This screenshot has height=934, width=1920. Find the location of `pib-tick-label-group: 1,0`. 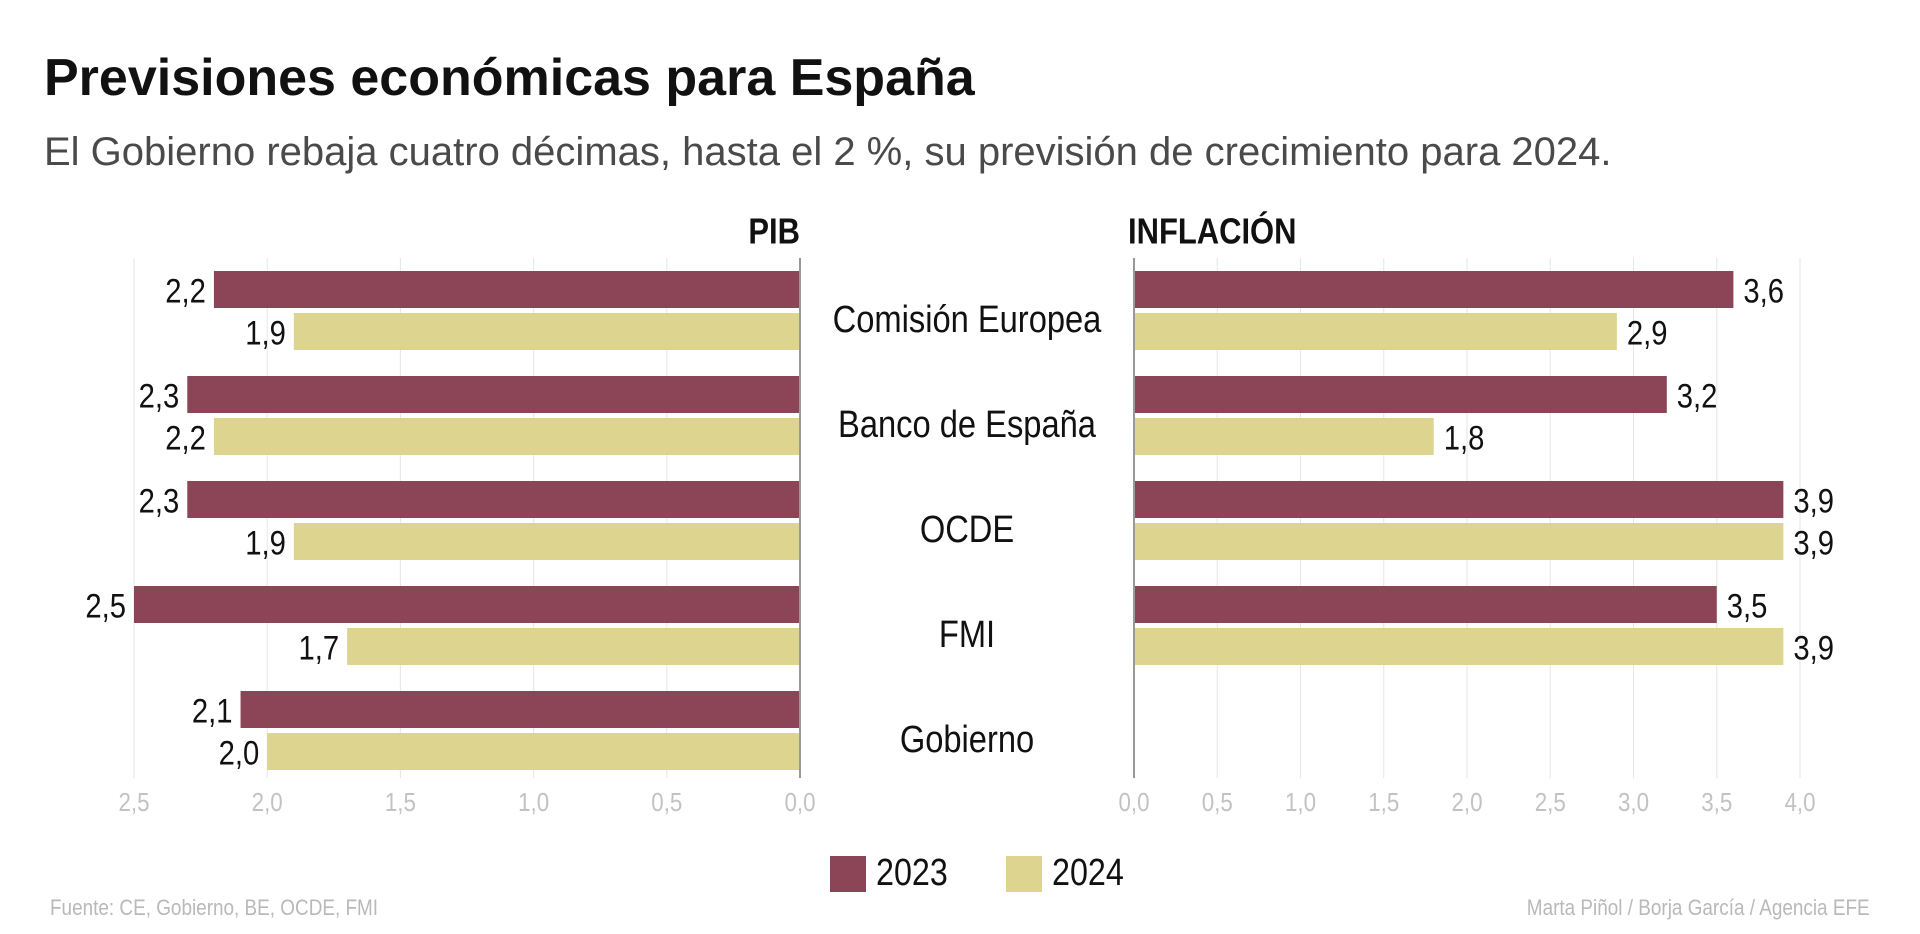

pib-tick-label-group: 1,0 is located at coordinates (533, 803).